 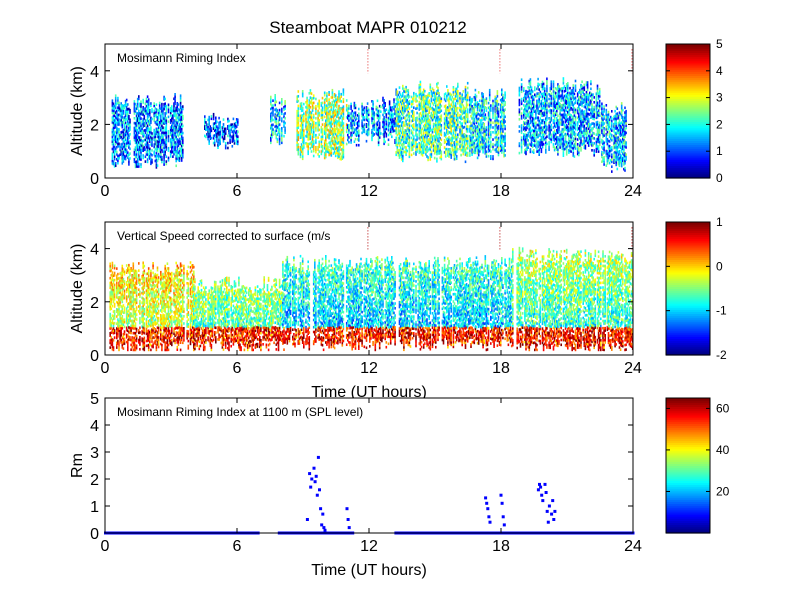 I want to click on colorbar-tick-label: 2, so click(x=719, y=124).